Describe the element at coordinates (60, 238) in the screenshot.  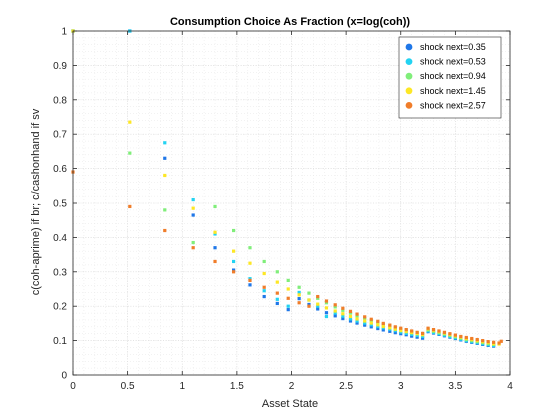
I see `y-tick-label: 0.4` at that location.